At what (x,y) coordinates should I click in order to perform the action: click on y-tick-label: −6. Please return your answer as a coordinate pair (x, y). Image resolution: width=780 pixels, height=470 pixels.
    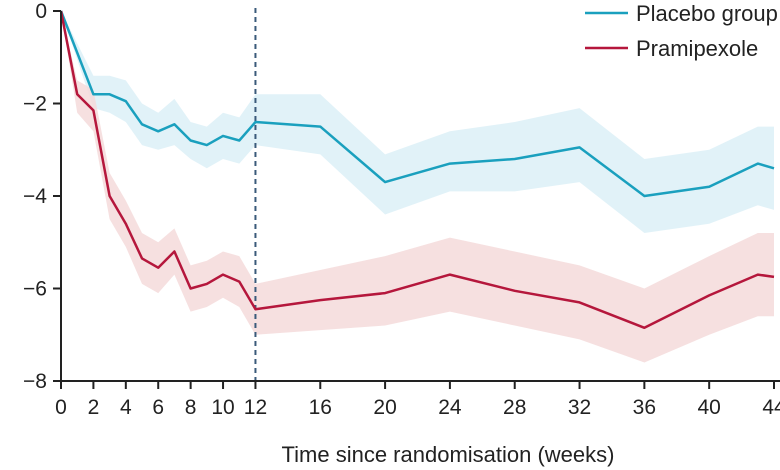
    Looking at the image, I should click on (35, 289).